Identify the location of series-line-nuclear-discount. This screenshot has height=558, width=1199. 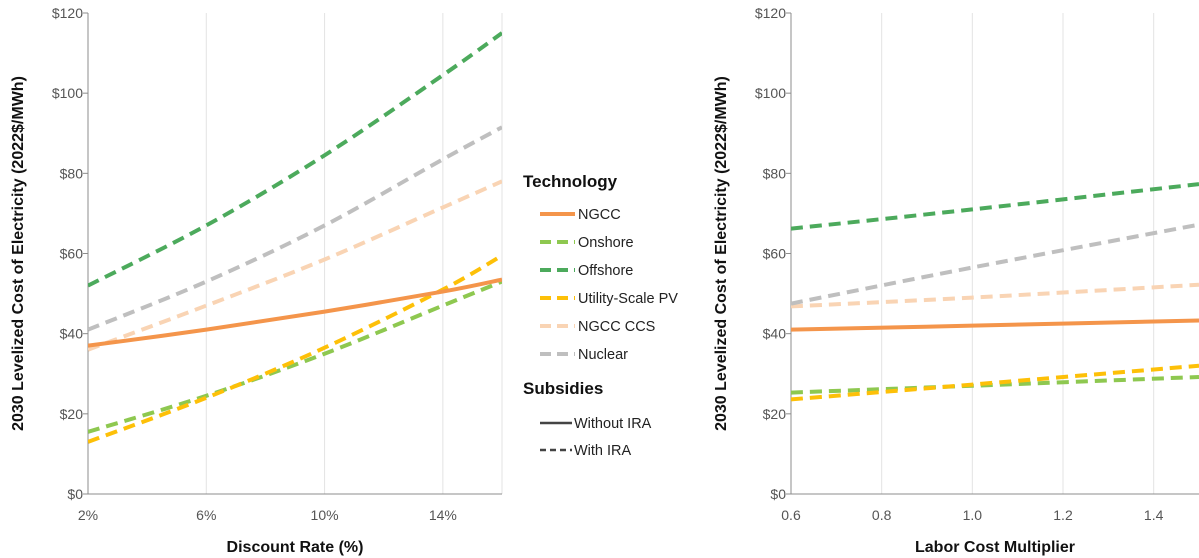
(295, 228).